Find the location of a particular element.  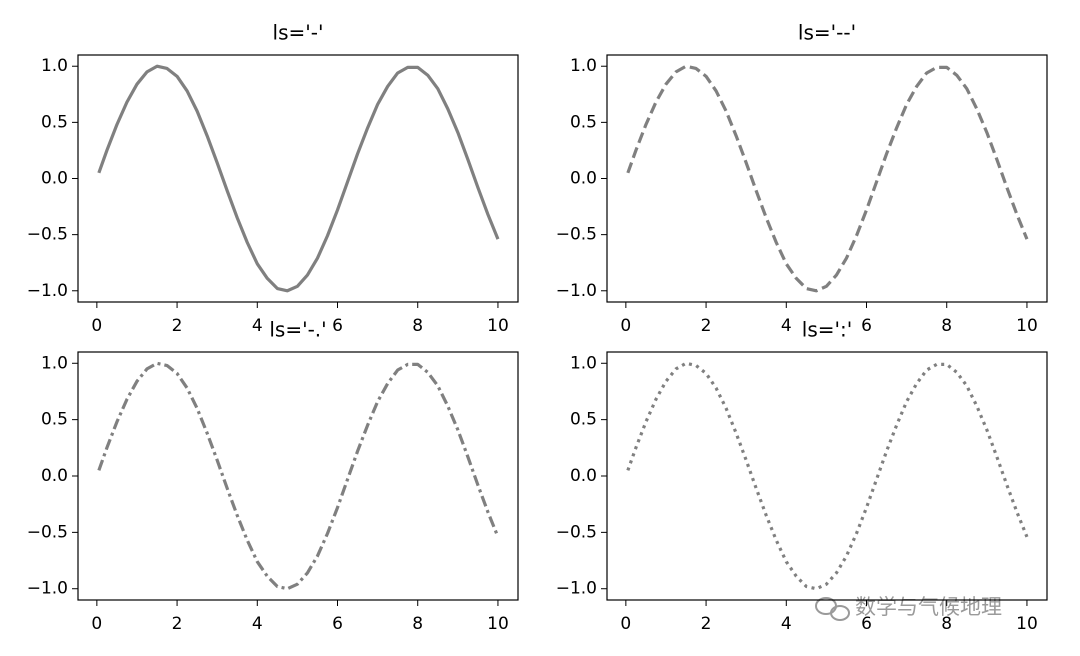

subplot-title: ls='-' is located at coordinates (298, 33).